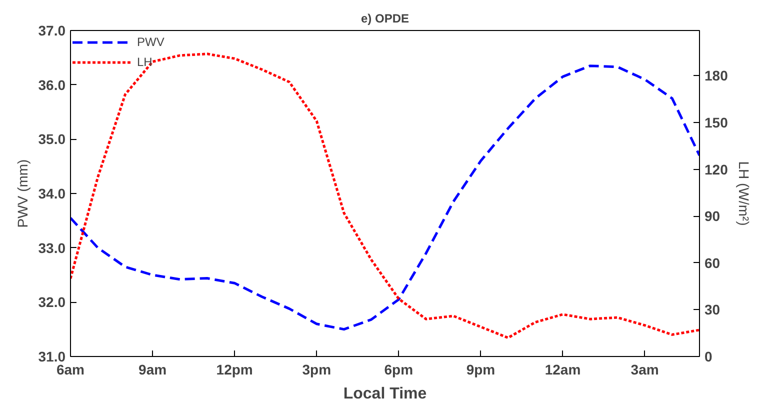 The width and height of the screenshot is (769, 411). Describe the element at coordinates (385, 394) in the screenshot. I see `x-axis-title: Local Time` at that location.